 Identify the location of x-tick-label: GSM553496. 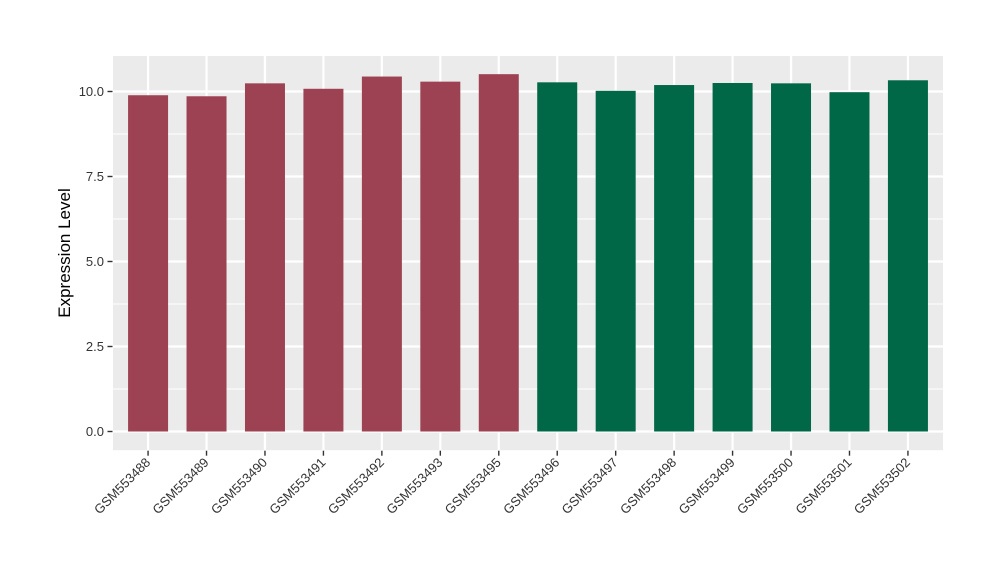
(531, 486).